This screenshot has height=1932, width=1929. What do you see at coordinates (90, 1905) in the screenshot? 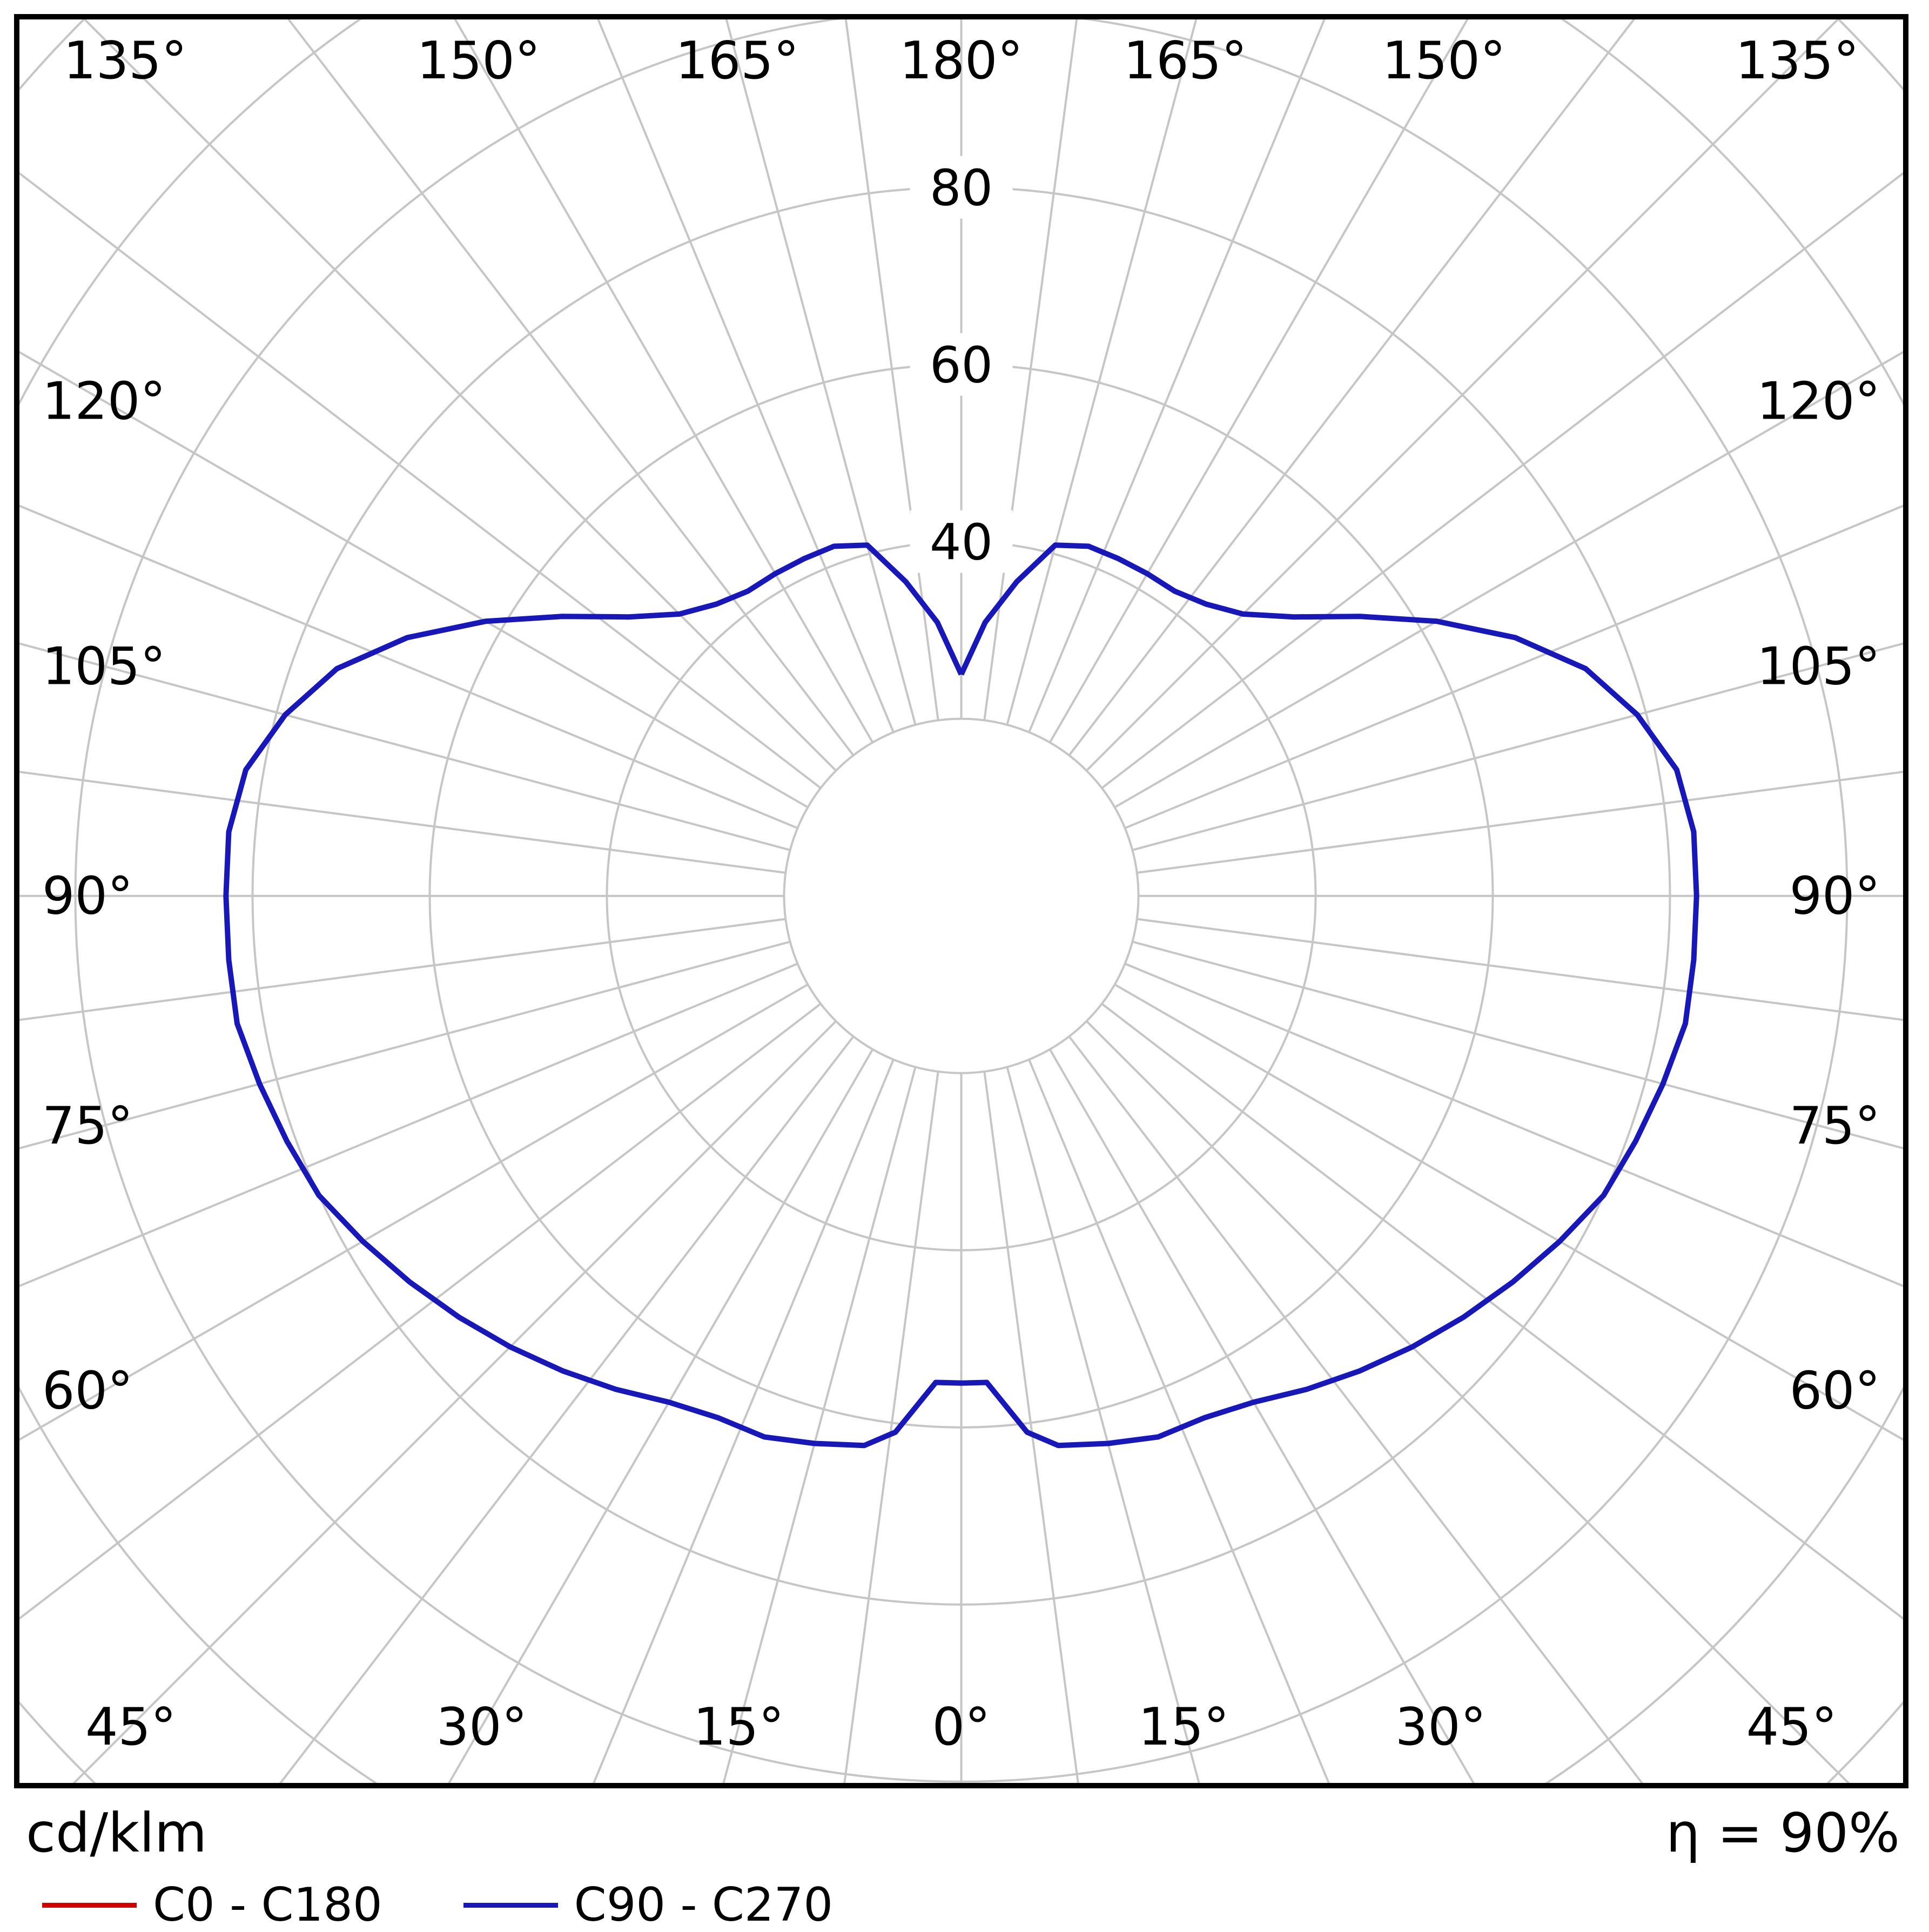
I see `c0-c180-line-swatch` at bounding box center [90, 1905].